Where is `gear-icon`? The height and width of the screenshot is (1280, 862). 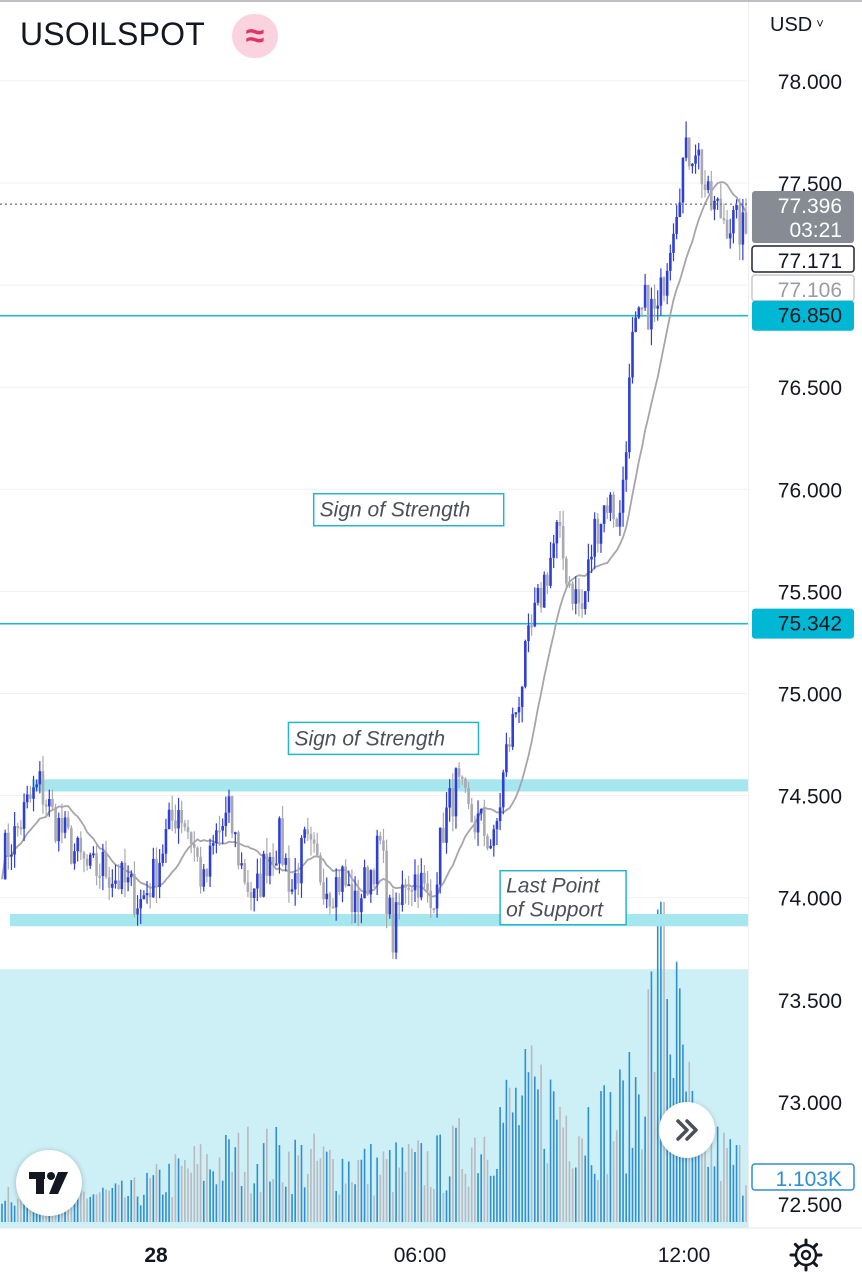
gear-icon is located at coordinates (806, 1255).